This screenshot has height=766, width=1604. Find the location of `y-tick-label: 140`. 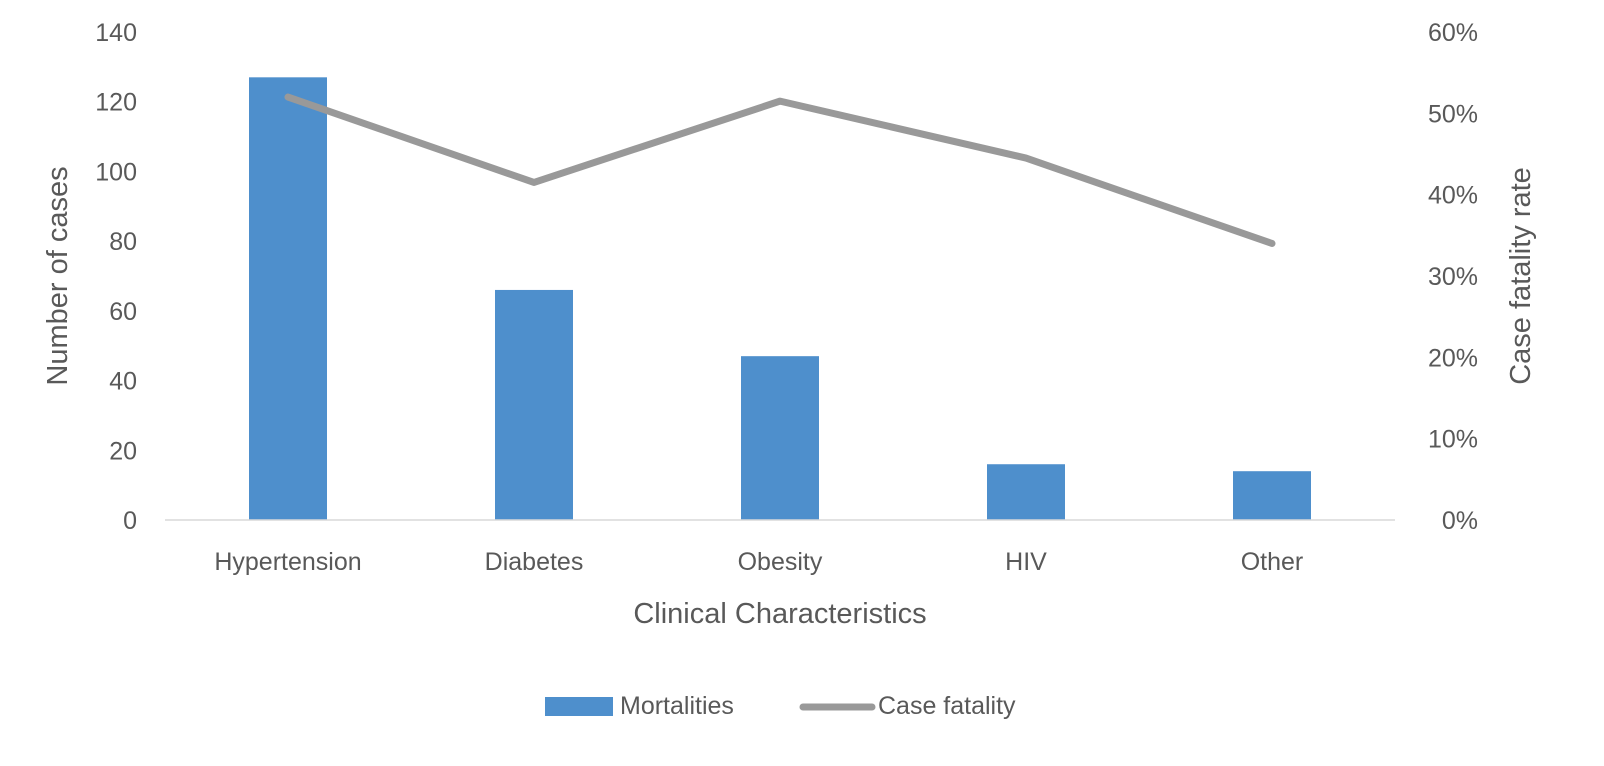

y-tick-label: 140 is located at coordinates (116, 33).